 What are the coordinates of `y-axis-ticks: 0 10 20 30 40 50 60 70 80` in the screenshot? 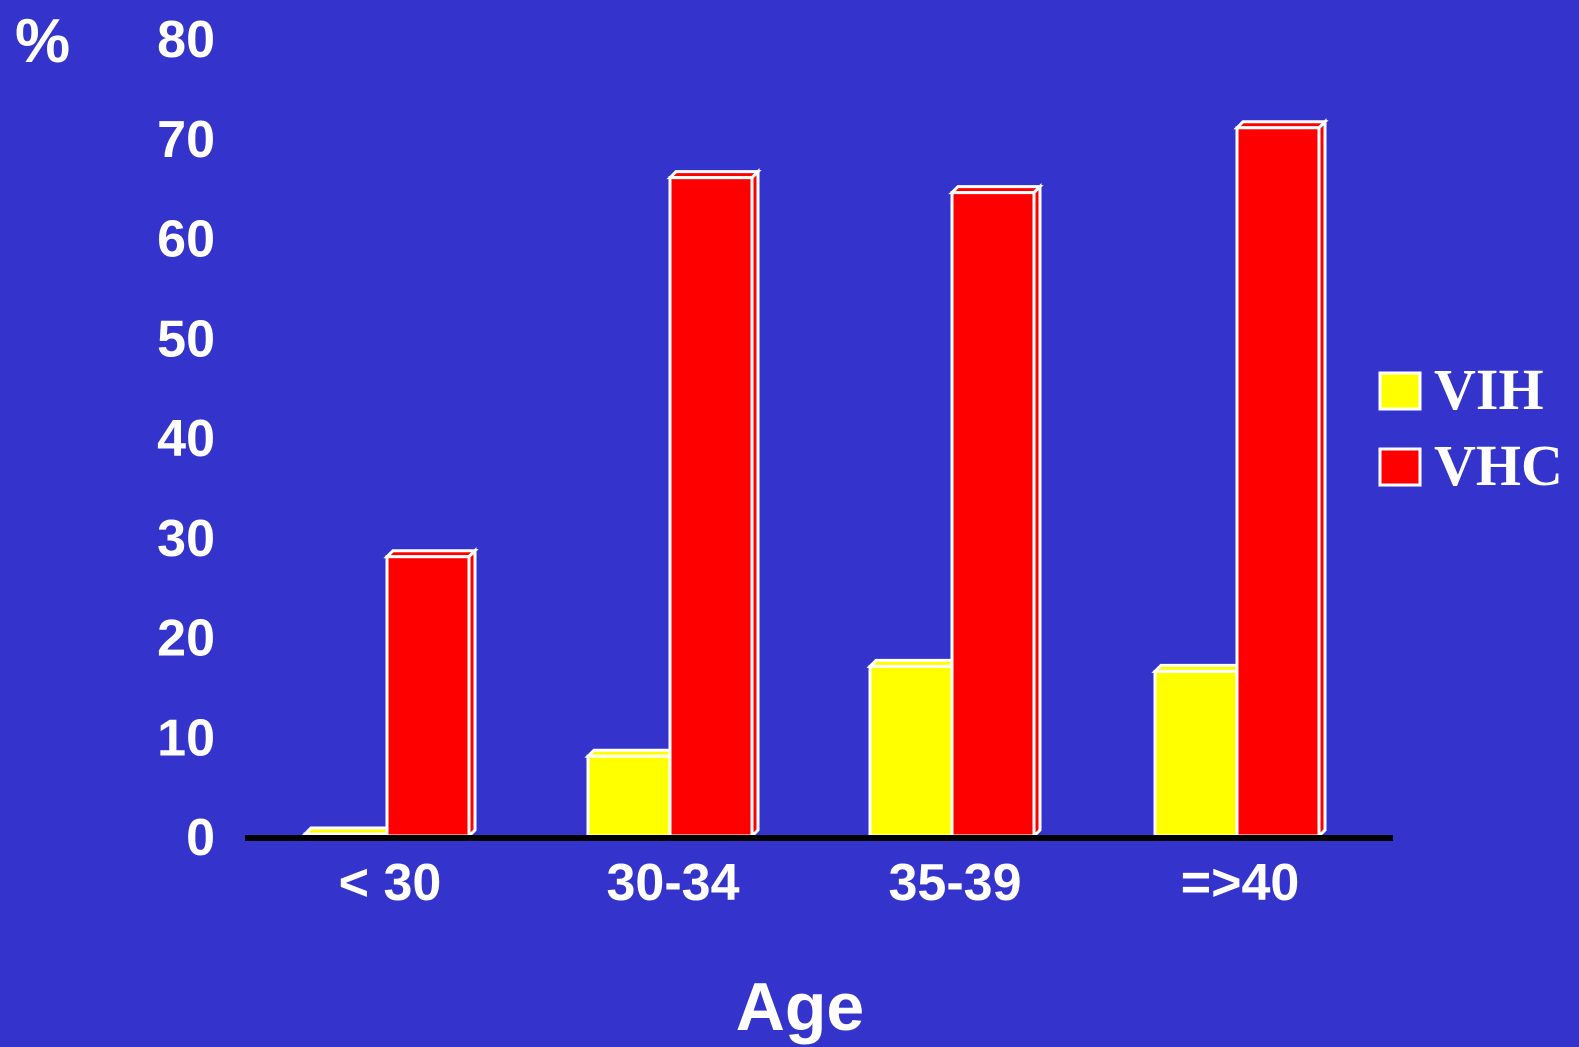 It's located at (186, 439).